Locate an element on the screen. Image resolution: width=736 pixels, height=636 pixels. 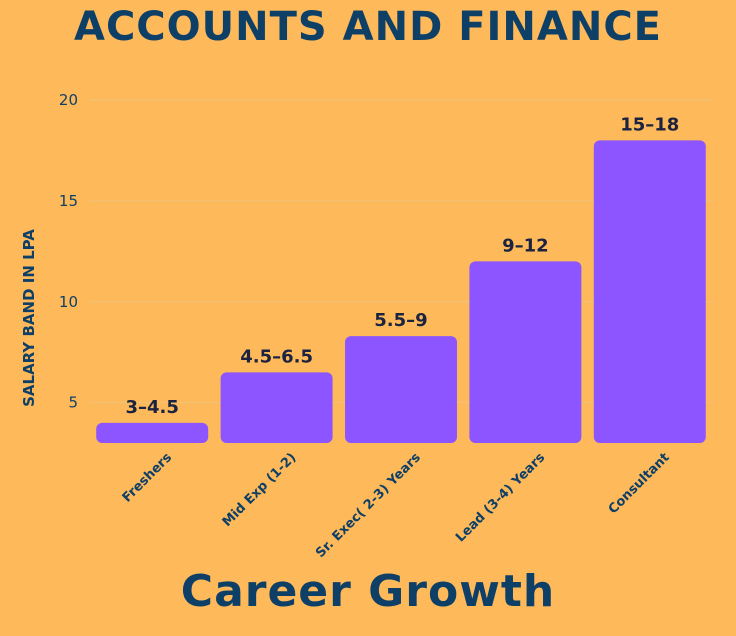
category-label: Freshers is located at coordinates (148, 478).